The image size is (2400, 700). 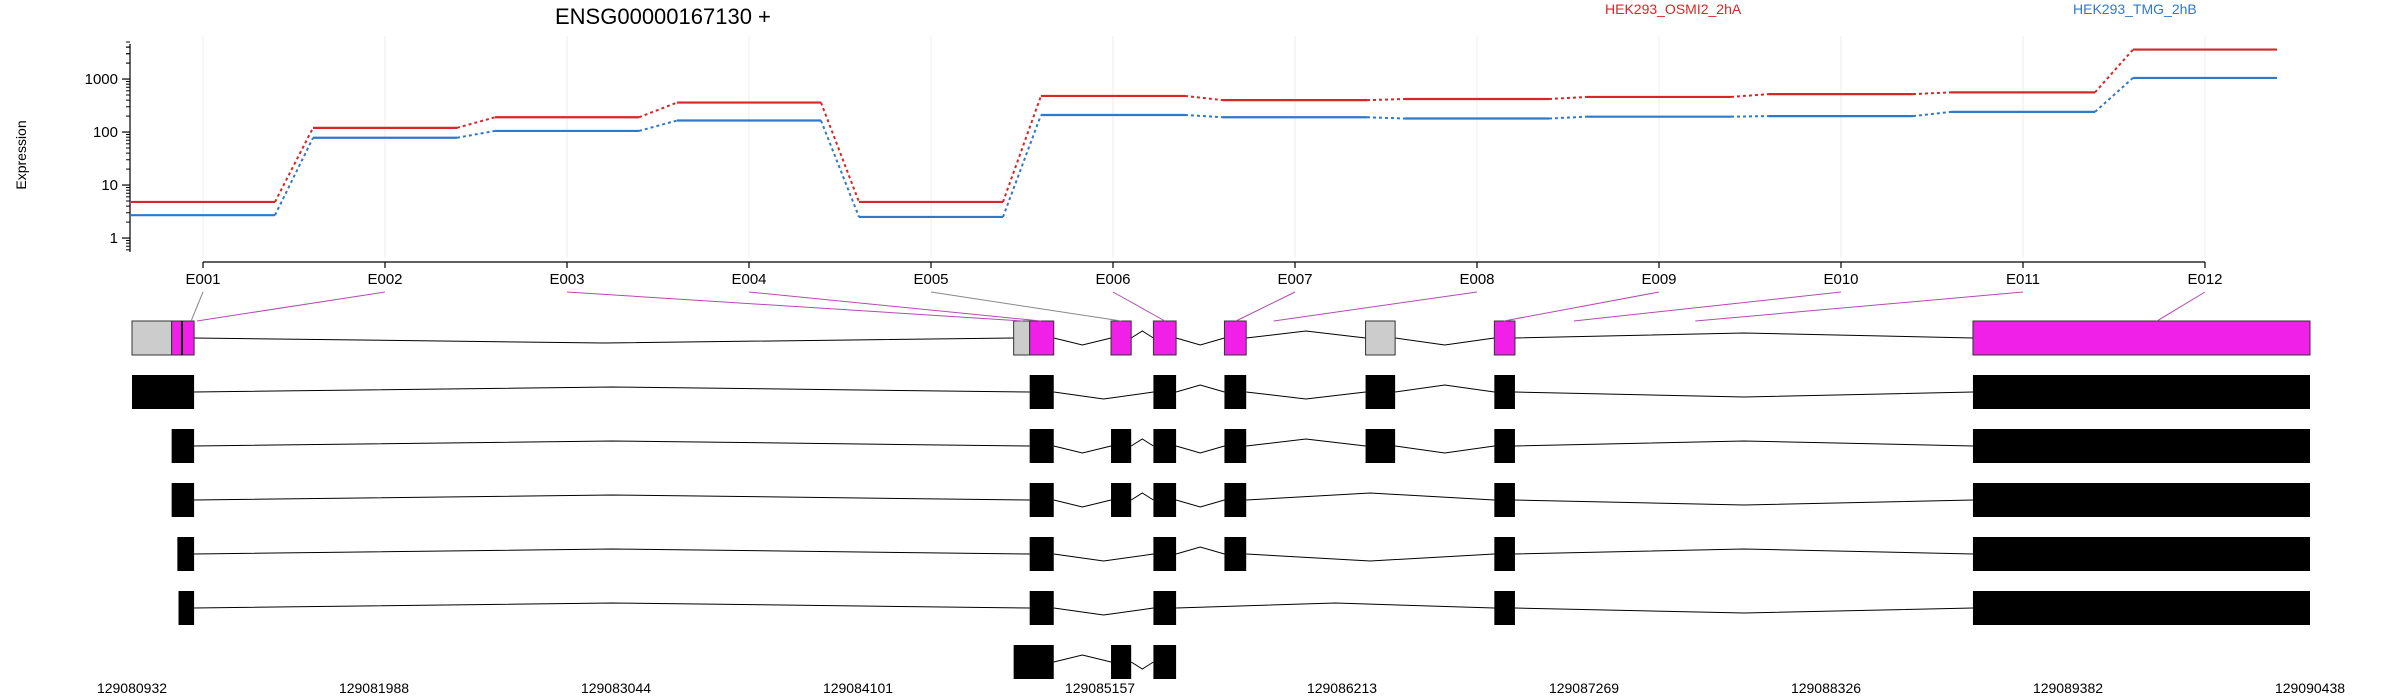 What do you see at coordinates (1100, 688) in the screenshot?
I see `coordinate-label: 129085157` at bounding box center [1100, 688].